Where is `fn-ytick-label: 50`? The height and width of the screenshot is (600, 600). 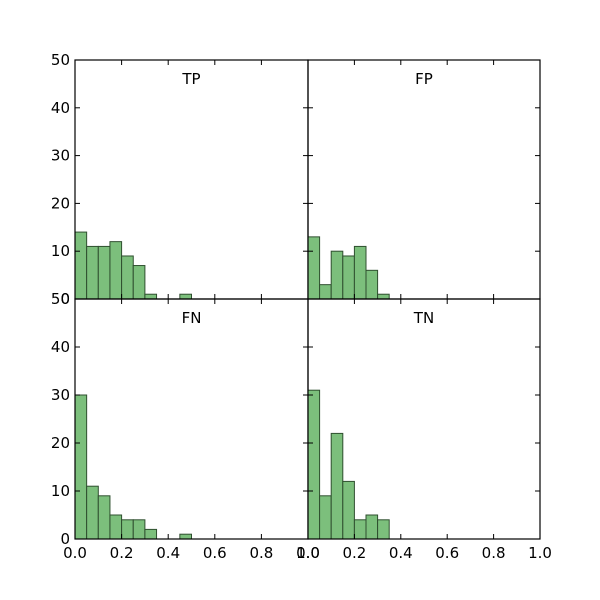
fn-ytick-label: 50 is located at coordinates (60, 299).